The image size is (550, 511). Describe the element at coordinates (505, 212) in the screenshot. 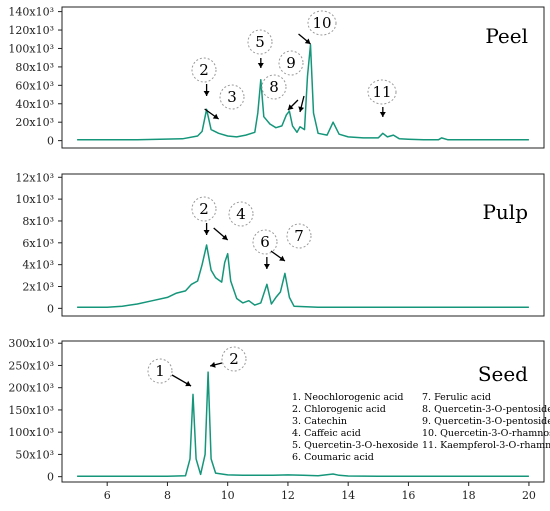

I see `pulp-panel-title: Pulp` at that location.